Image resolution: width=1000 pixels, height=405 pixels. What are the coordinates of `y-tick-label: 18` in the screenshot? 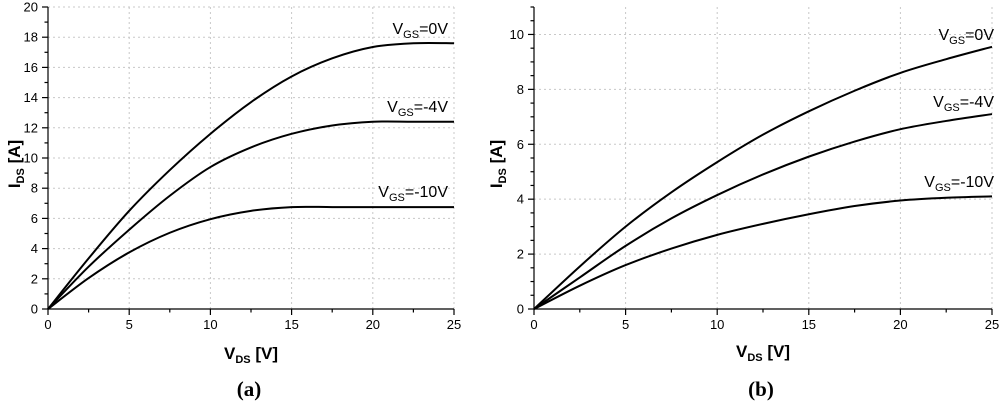 It's located at (31, 37).